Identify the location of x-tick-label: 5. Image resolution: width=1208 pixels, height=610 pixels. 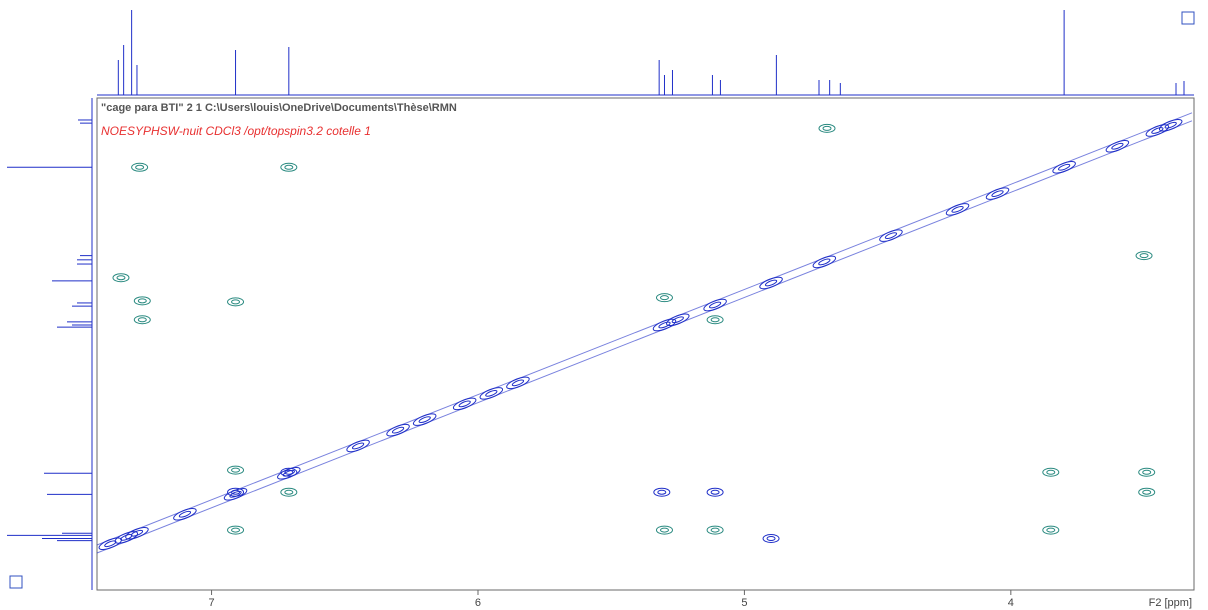
(744, 603).